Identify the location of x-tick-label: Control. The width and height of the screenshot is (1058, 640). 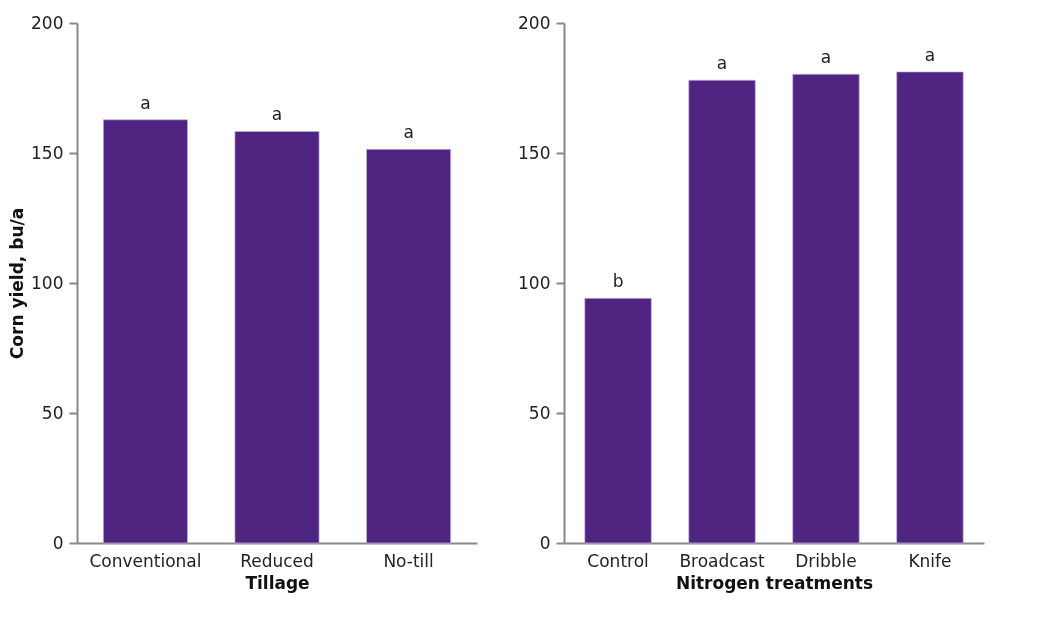
(618, 560).